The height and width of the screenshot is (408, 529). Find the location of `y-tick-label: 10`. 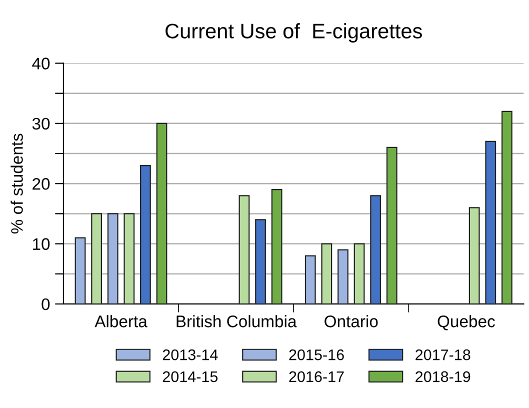

y-tick-label: 10 is located at coordinates (41, 244).